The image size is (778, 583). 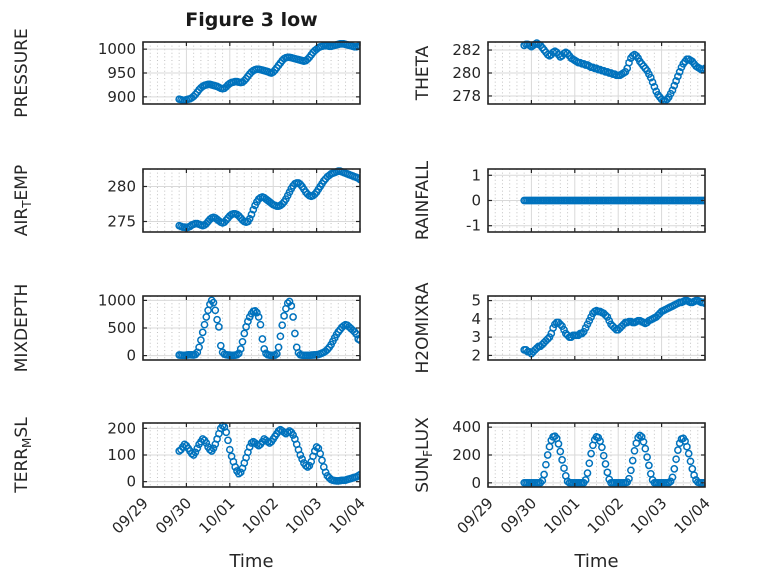 What do you see at coordinates (466, 427) in the screenshot?
I see `y-tick-label: 400` at bounding box center [466, 427].